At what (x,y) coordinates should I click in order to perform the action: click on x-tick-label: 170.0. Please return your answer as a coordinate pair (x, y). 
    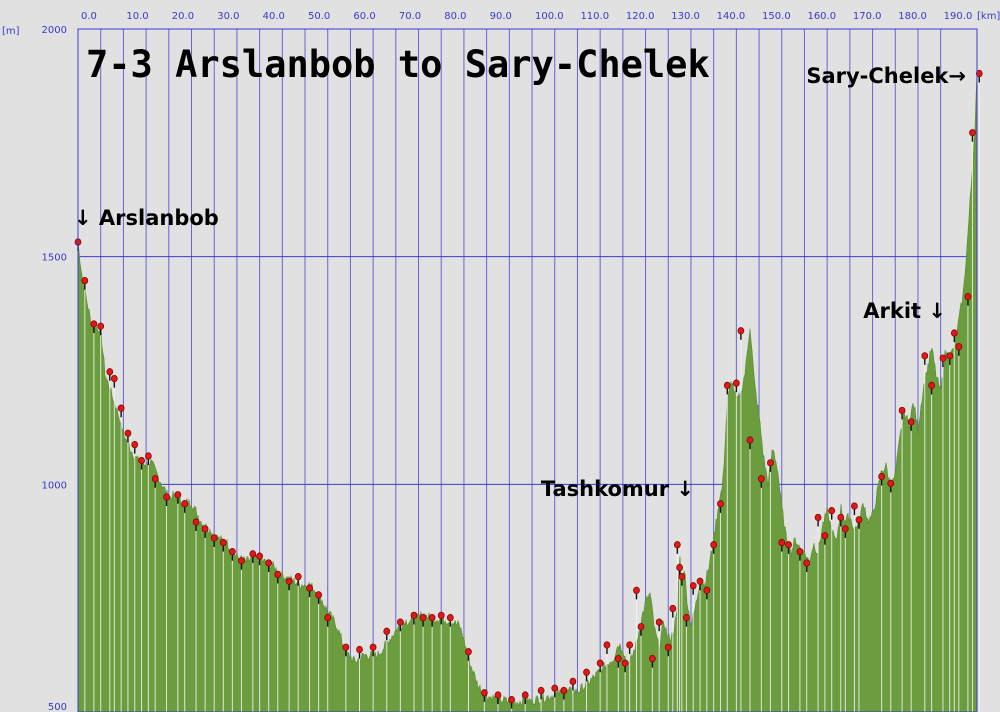
    Looking at the image, I should click on (867, 16).